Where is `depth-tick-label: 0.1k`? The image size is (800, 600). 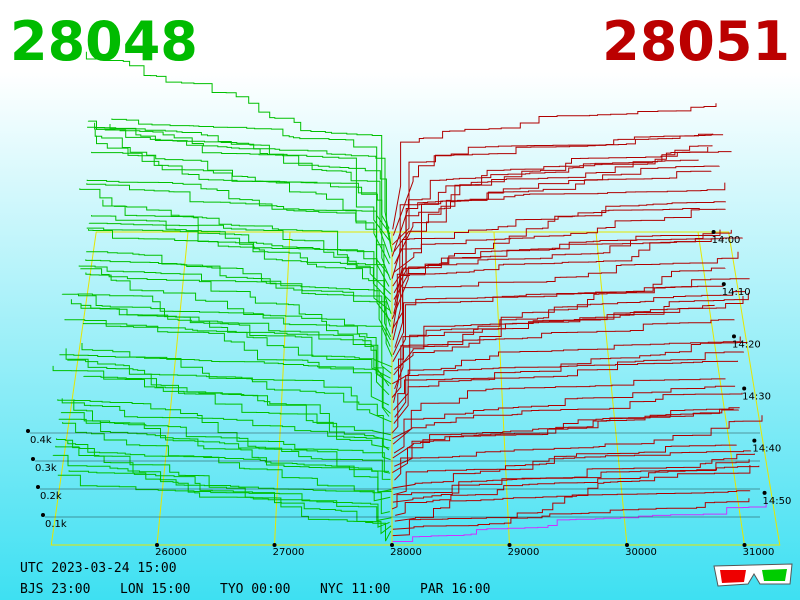 depth-tick-label: 0.1k is located at coordinates (56, 524).